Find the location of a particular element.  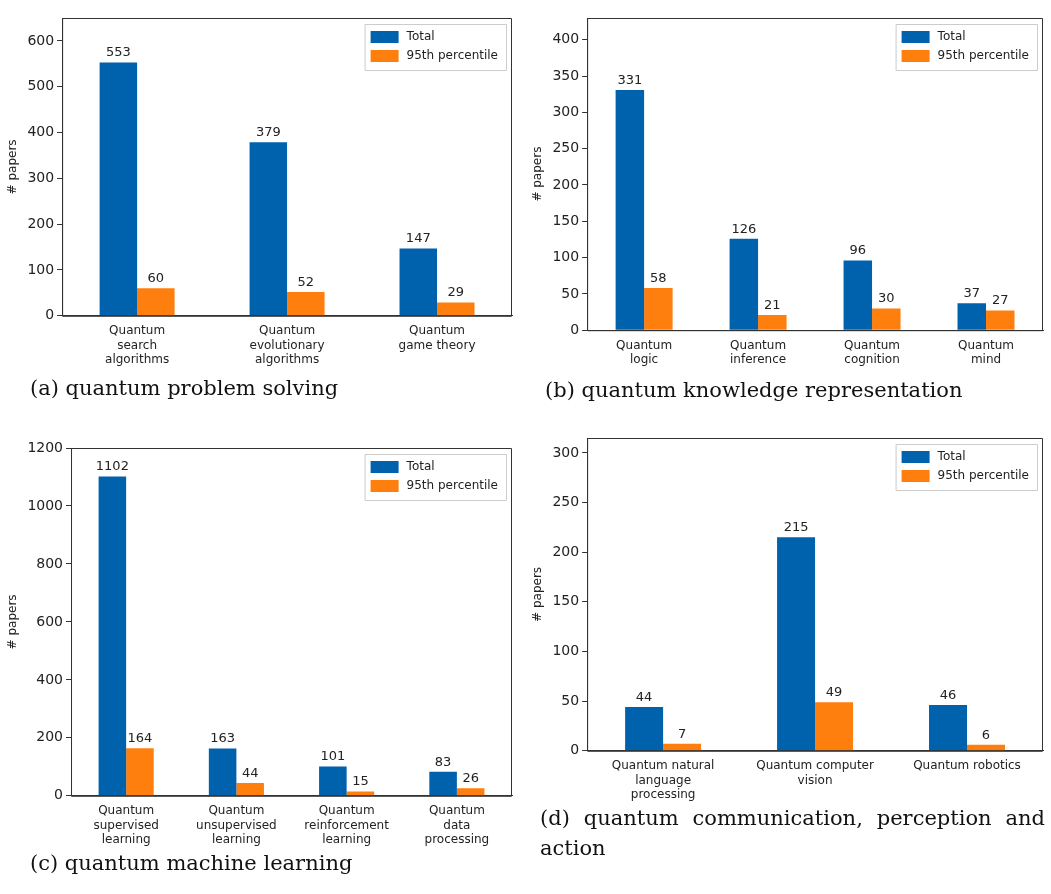

x-tick-label: Quantum data processing is located at coordinates (457, 824).